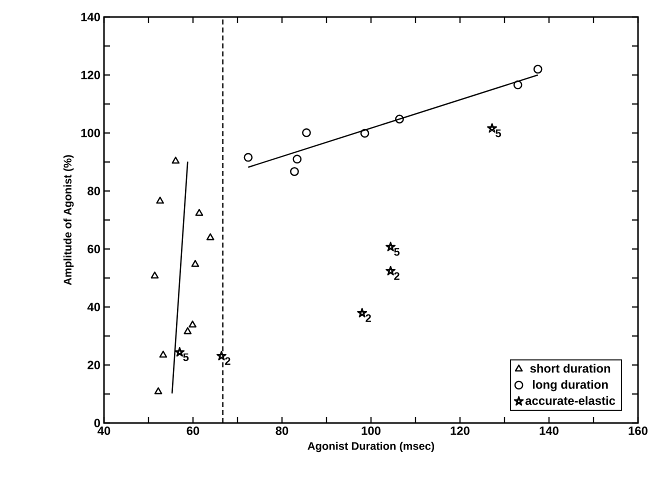 Image resolution: width=656 pixels, height=492 pixels. What do you see at coordinates (104, 430) in the screenshot?
I see `x-tick-label: 40` at bounding box center [104, 430].